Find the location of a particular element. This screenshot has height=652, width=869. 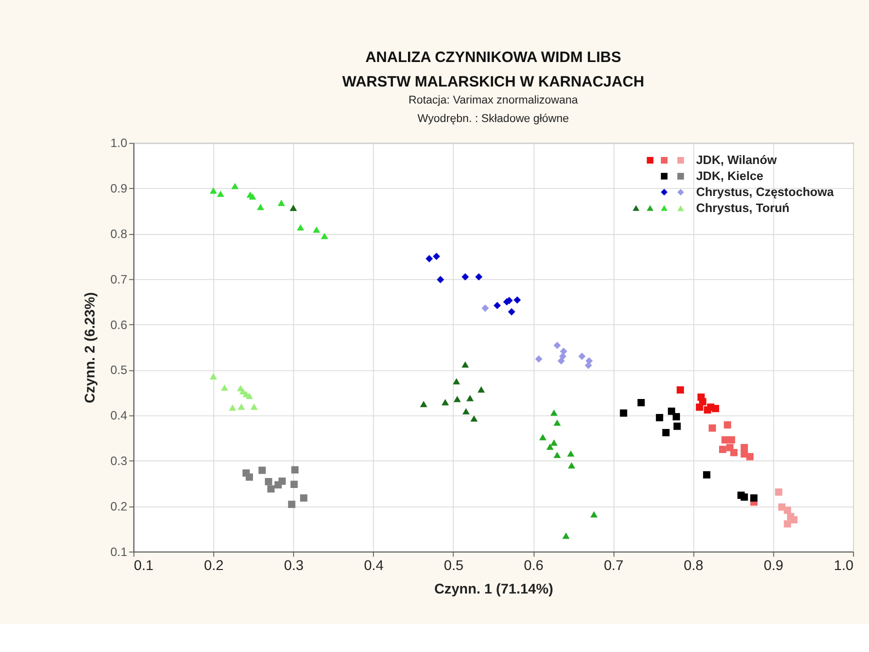

legend-label: Chrystus, Częstochowa is located at coordinates (765, 191).